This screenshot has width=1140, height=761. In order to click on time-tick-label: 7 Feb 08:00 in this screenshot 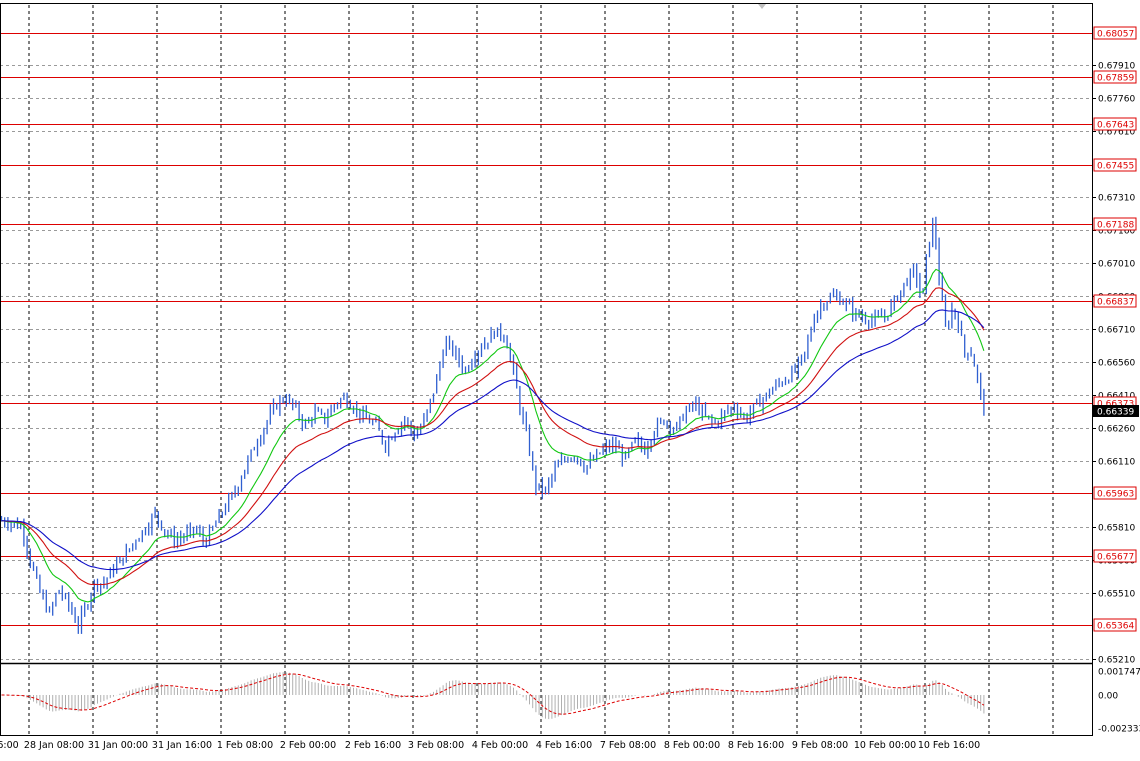, I will do `click(628, 745)`.